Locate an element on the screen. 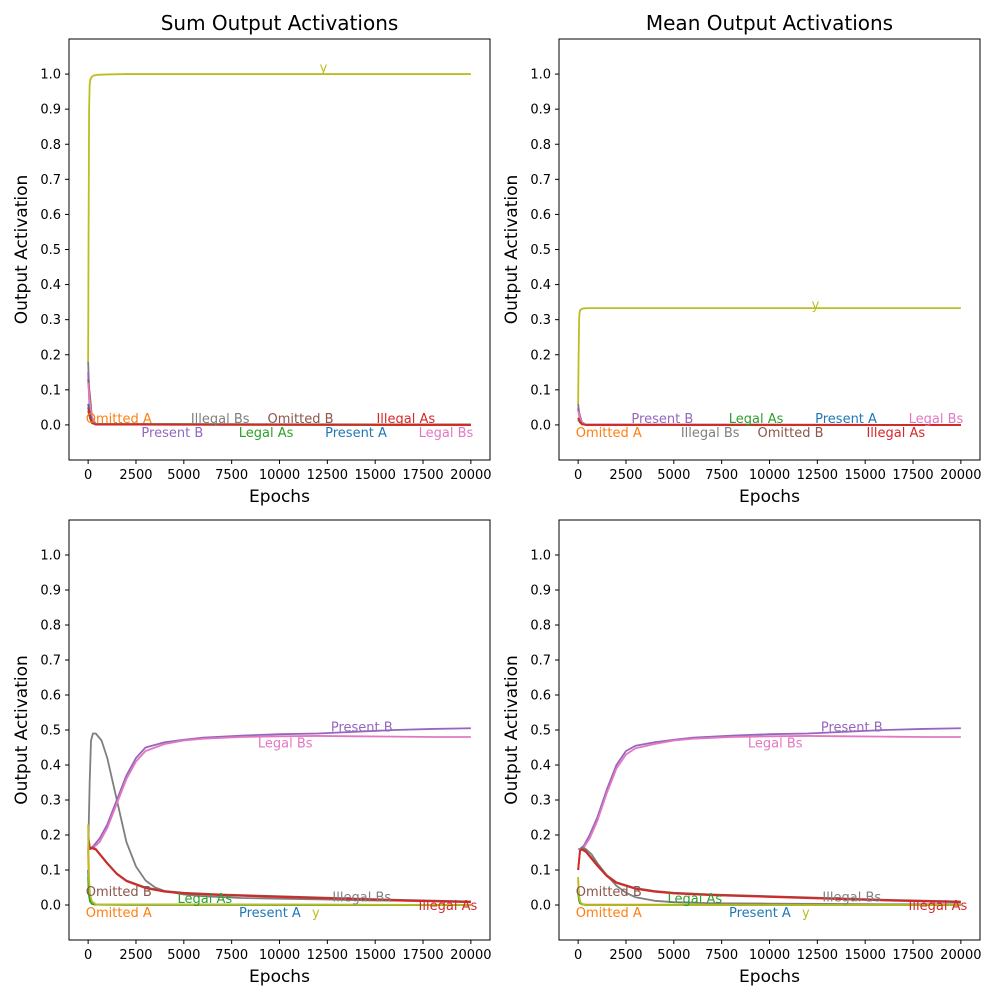  x-axis-label: Epochs is located at coordinates (279, 977).